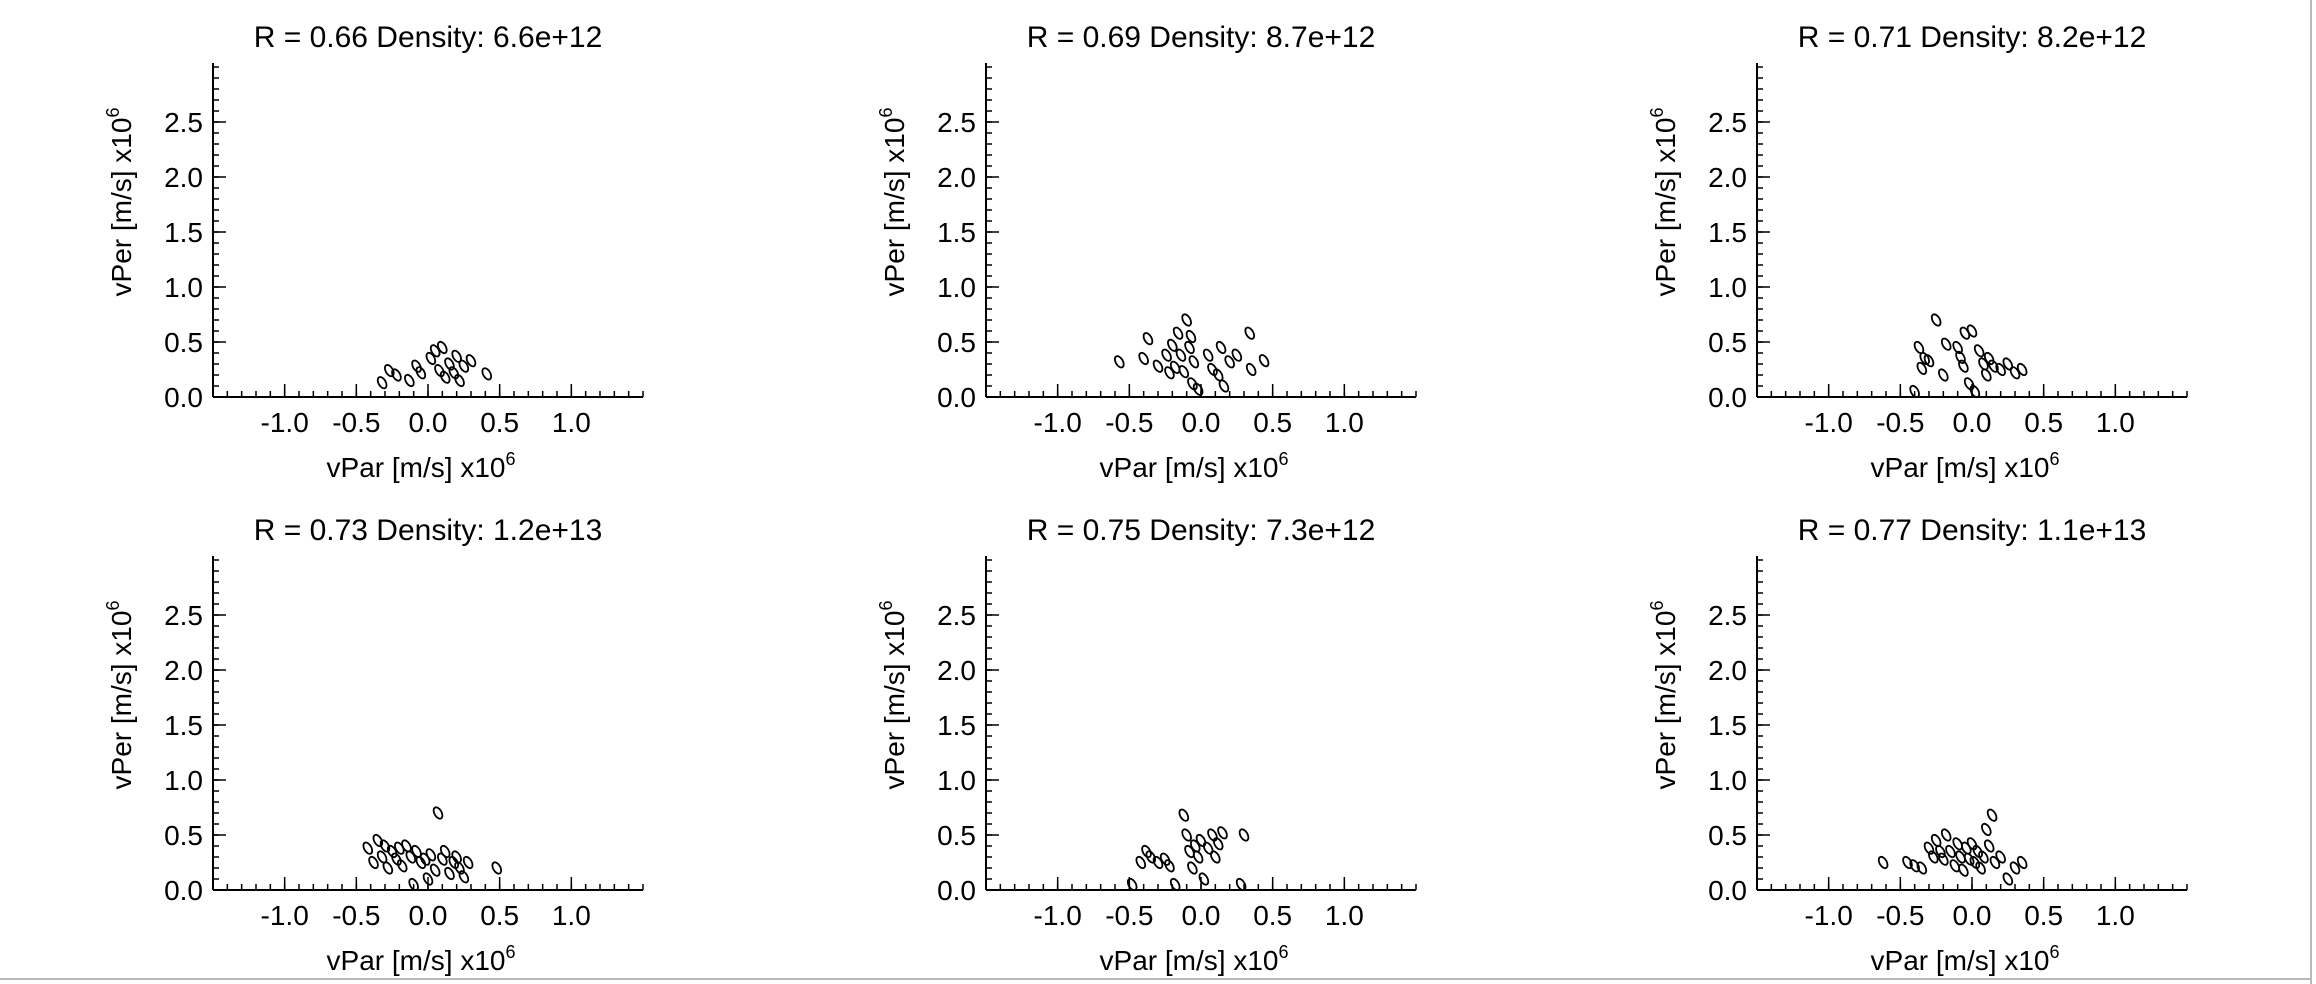 The image size is (2316, 984). I want to click on x-axis-label-text: vPar [m/s], so click(1934, 467).